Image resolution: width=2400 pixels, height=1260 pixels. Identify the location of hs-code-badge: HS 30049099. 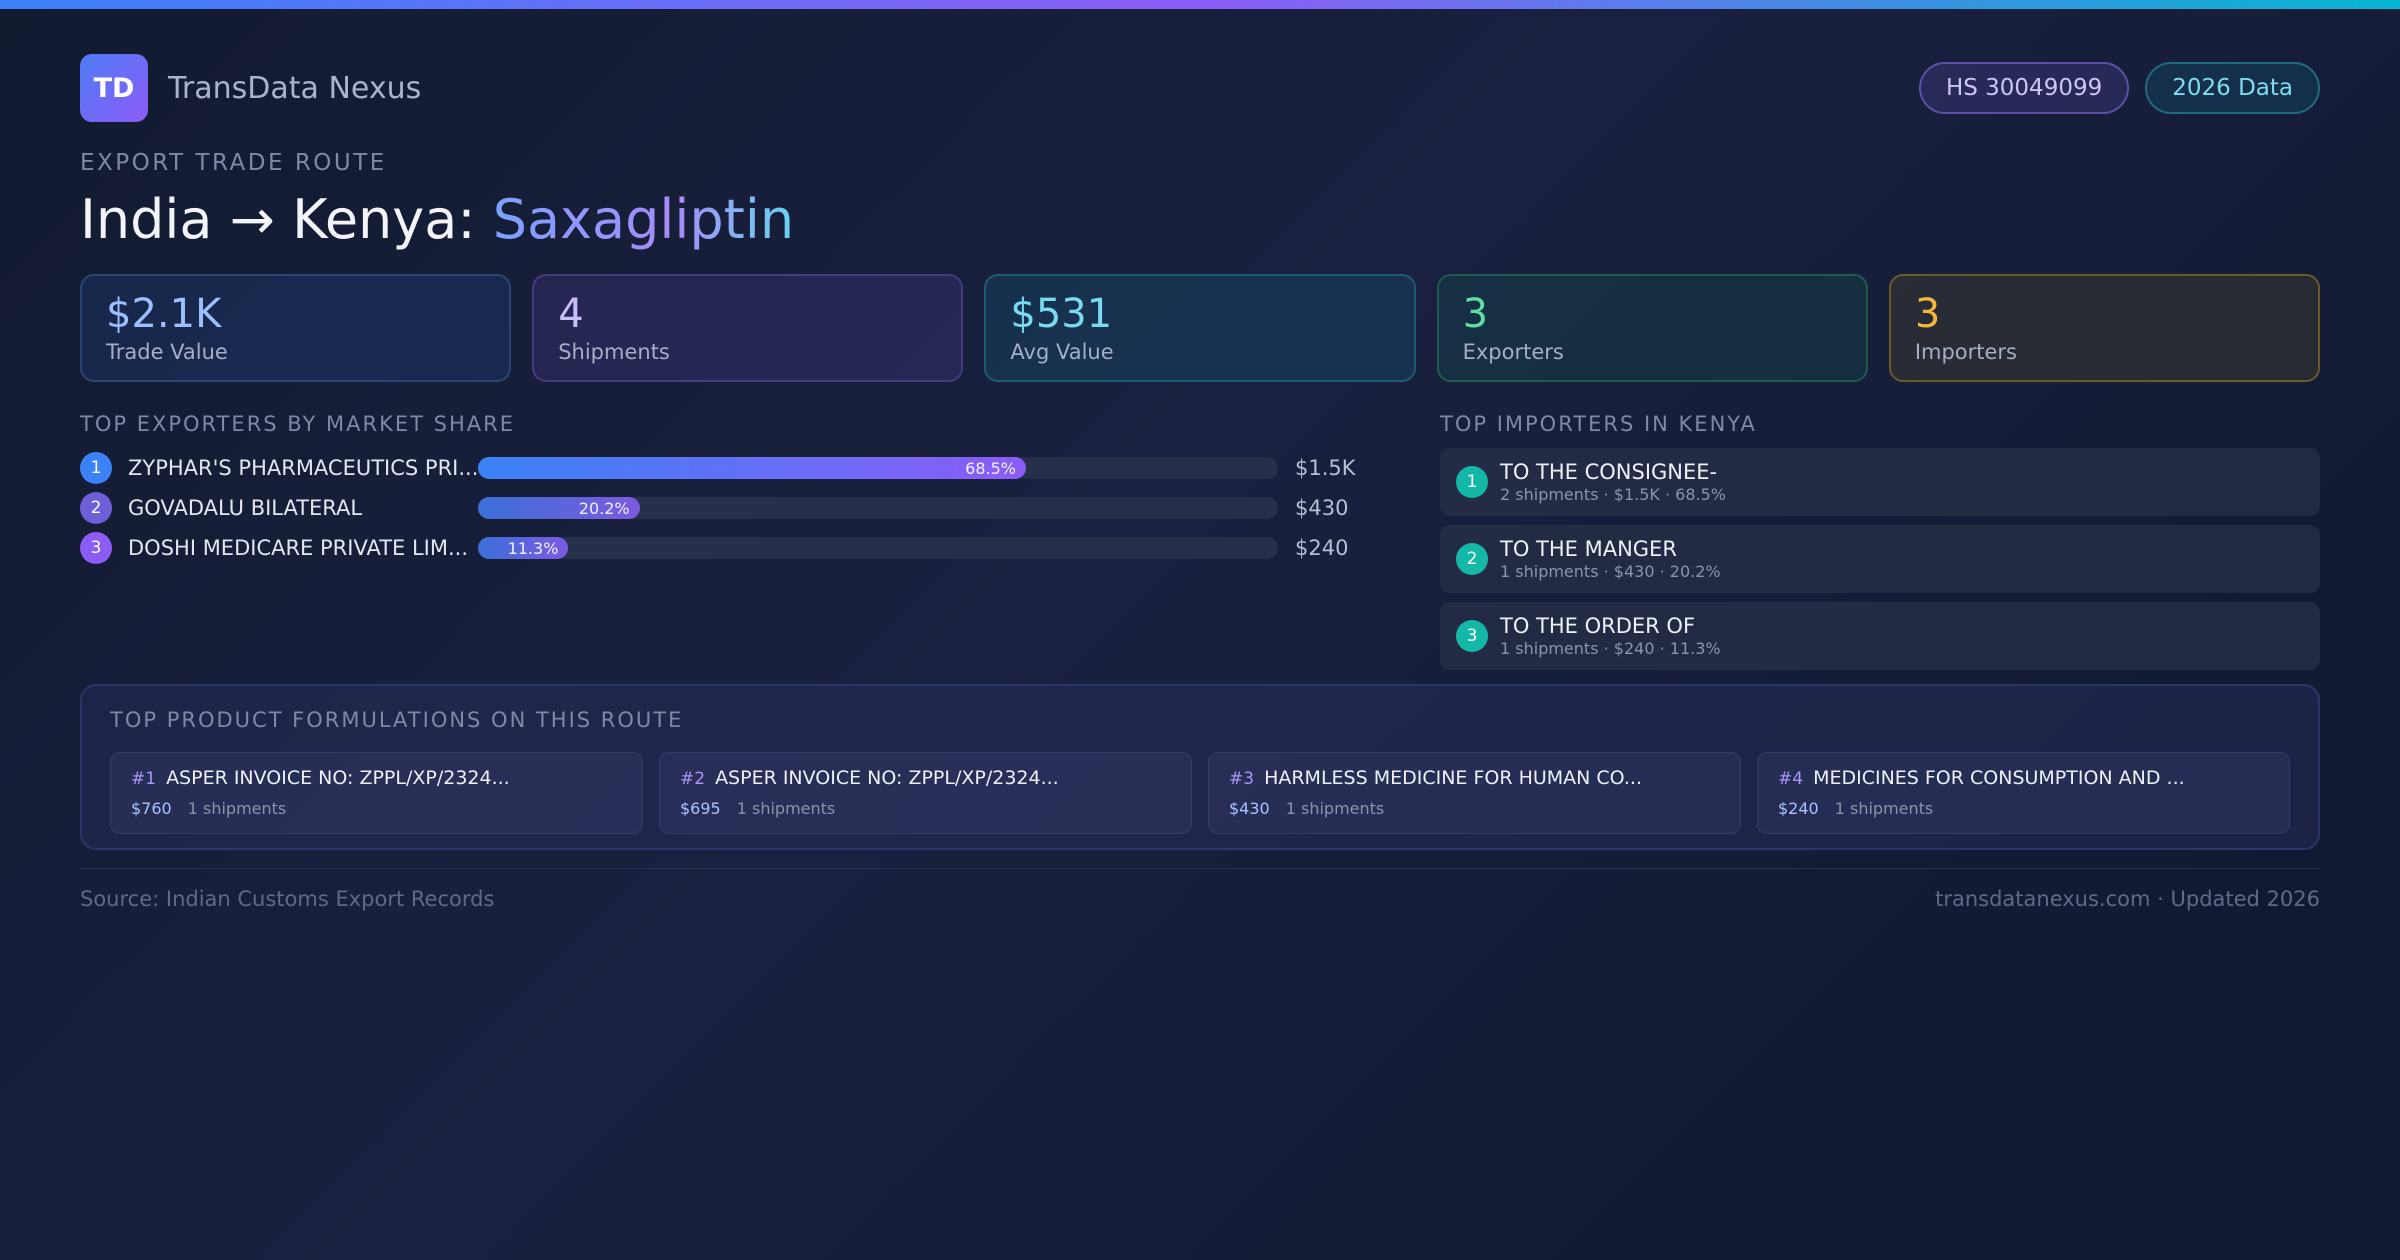
(2024, 88).